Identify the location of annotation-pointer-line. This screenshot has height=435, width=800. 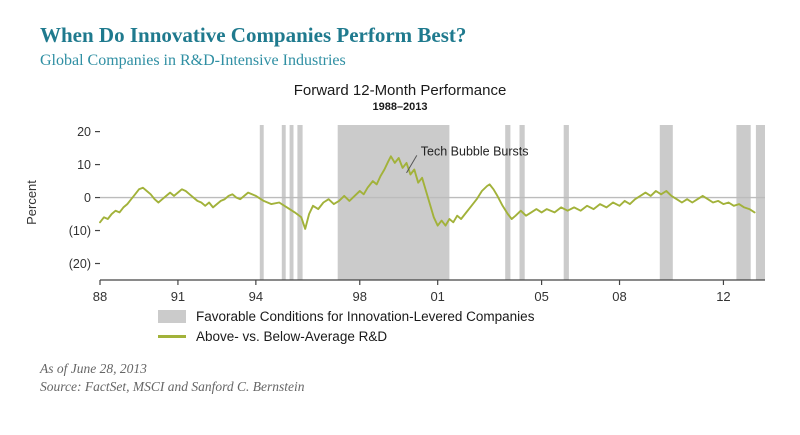
(412, 164).